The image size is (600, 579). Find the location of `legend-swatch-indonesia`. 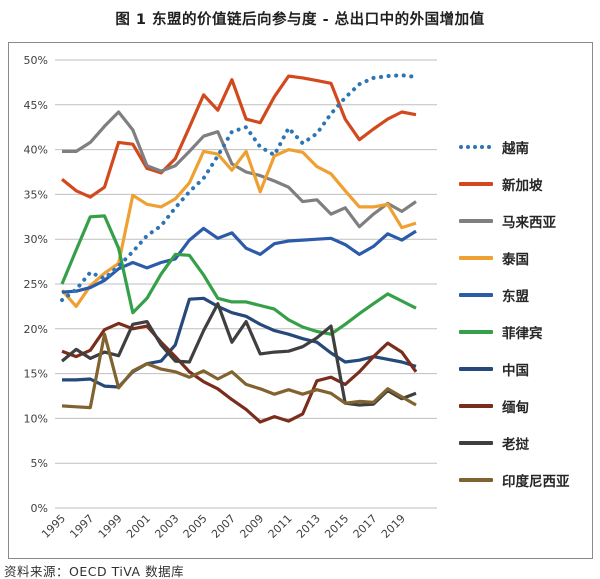

legend-swatch-indonesia is located at coordinates (476, 480).